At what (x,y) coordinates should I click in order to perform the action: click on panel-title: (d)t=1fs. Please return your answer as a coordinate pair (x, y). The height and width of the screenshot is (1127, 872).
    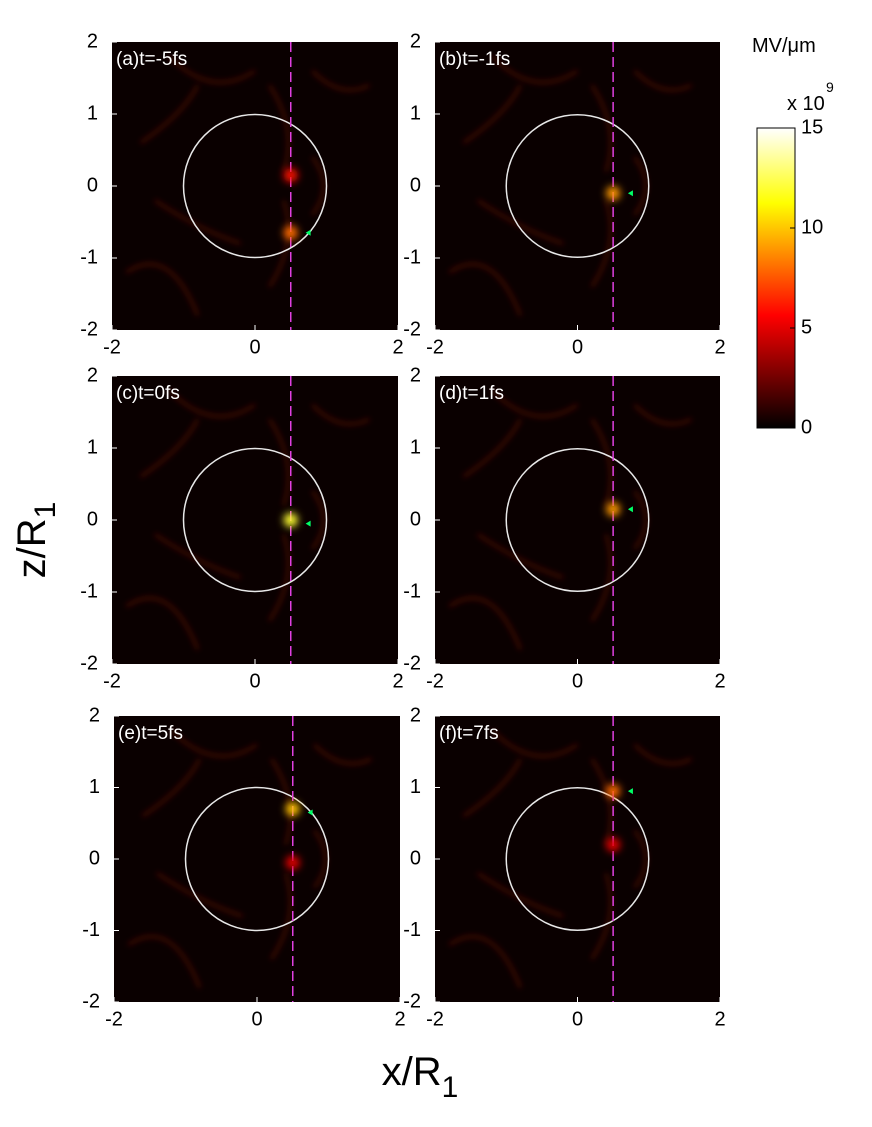
    Looking at the image, I should click on (471, 393).